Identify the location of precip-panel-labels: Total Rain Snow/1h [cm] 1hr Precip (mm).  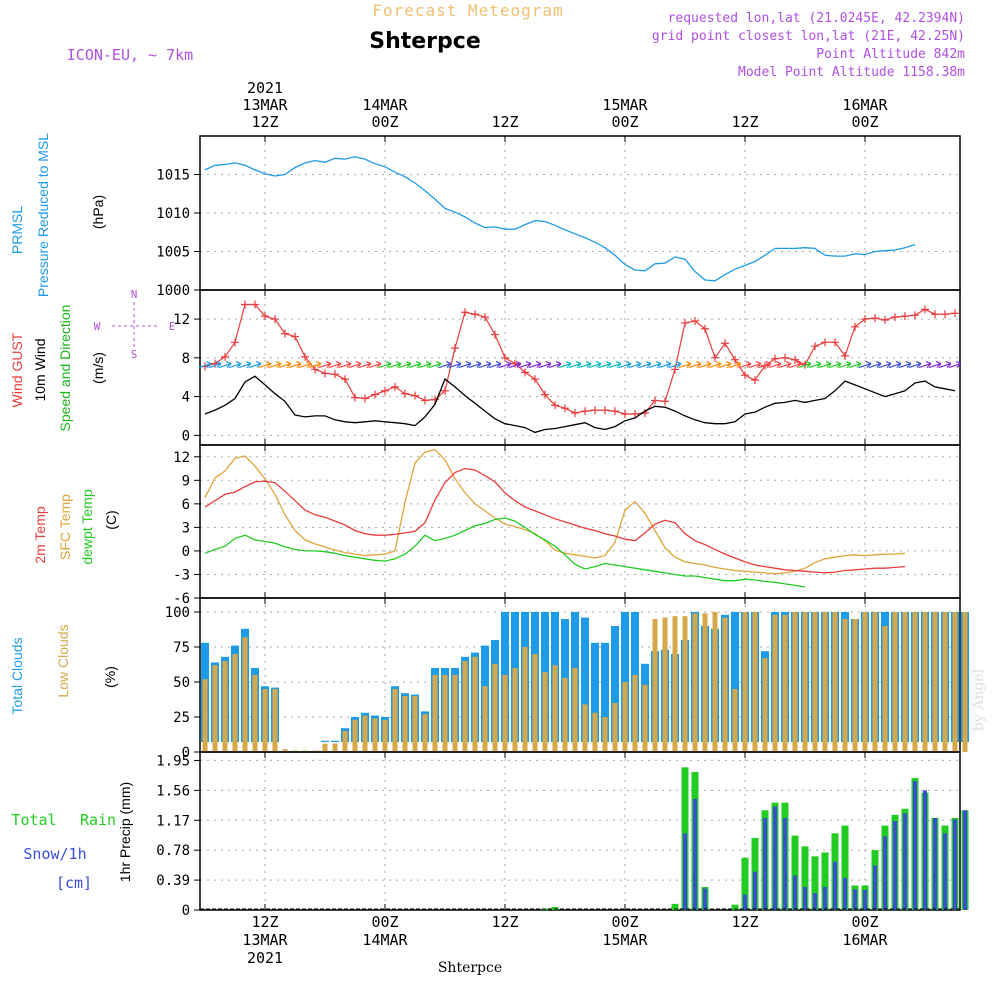
(72, 837).